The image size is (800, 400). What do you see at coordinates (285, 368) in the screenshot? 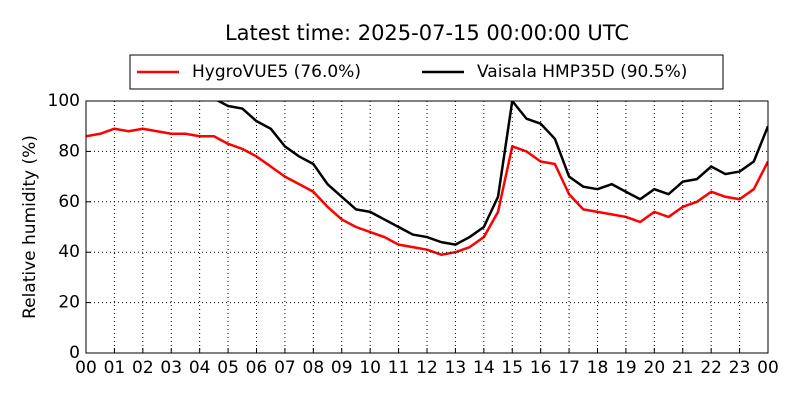
I see `x-tick-label: 07` at bounding box center [285, 368].